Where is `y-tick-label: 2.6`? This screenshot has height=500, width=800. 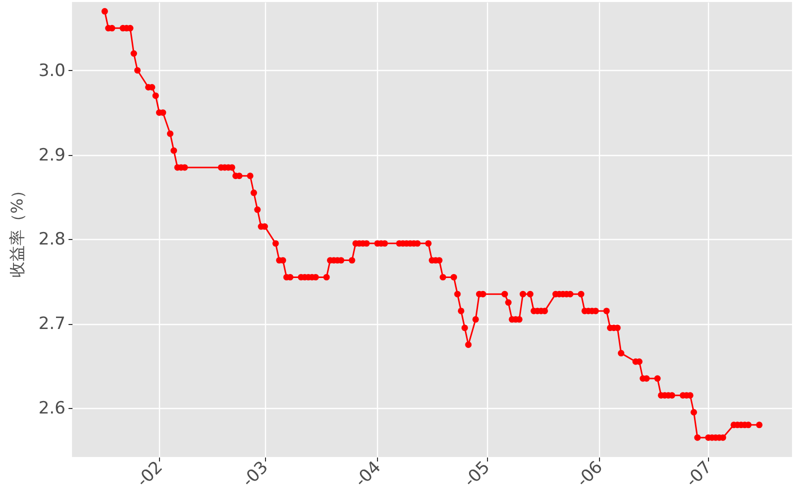
y-tick-label: 2.6 is located at coordinates (52, 408).